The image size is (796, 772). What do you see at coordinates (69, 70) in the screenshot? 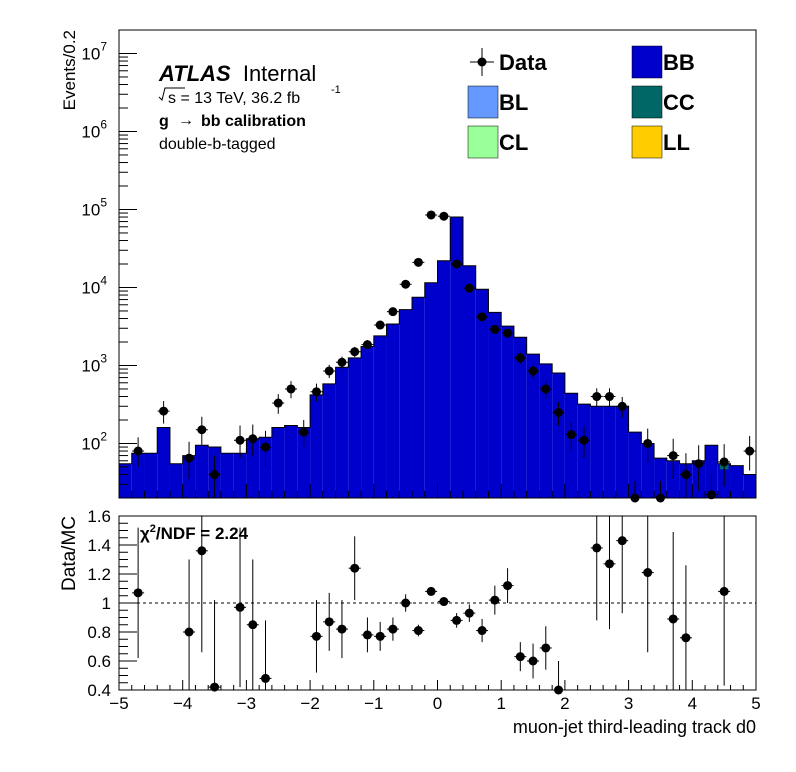
I see `y-axis-label: Events/0.2` at bounding box center [69, 70].